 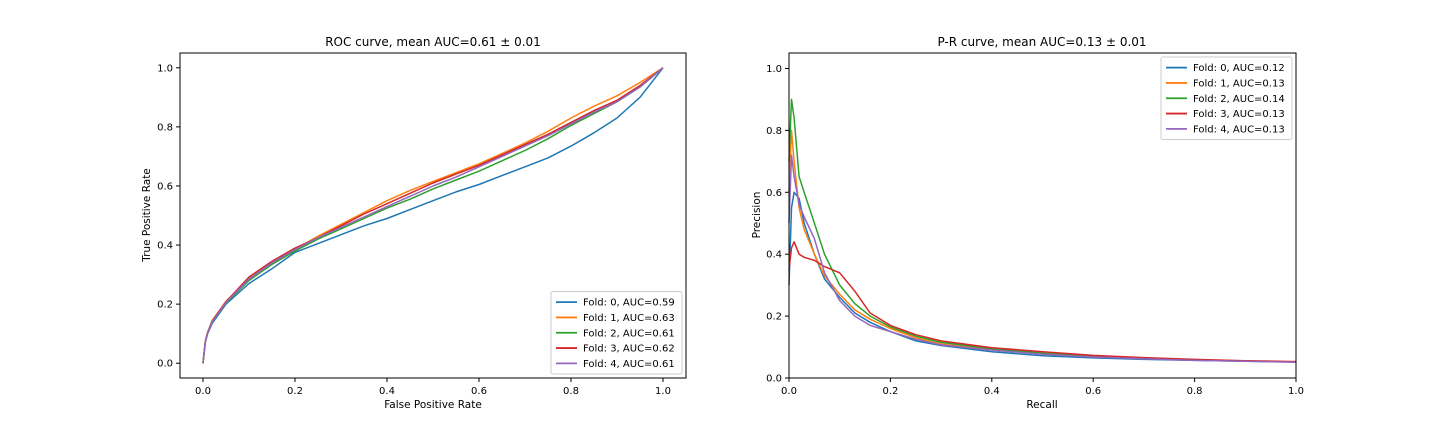 I want to click on pr-legend-label: Fold: 0, AUC=0.12, so click(x=1239, y=68).